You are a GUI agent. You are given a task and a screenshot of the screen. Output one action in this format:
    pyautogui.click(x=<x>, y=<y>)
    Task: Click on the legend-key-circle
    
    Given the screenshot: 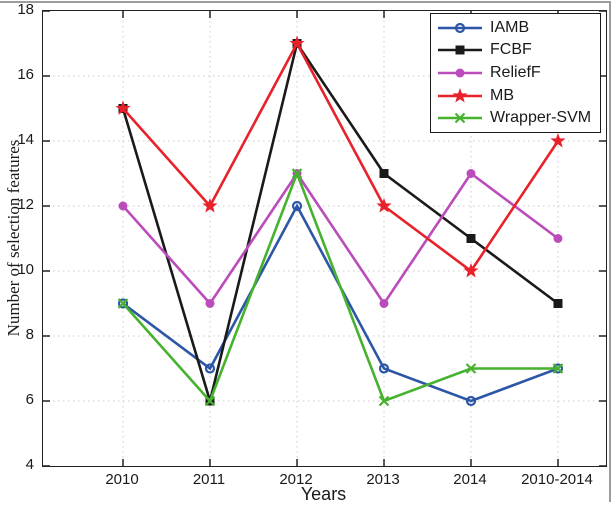 What is the action you would take?
    pyautogui.click(x=460, y=73)
    